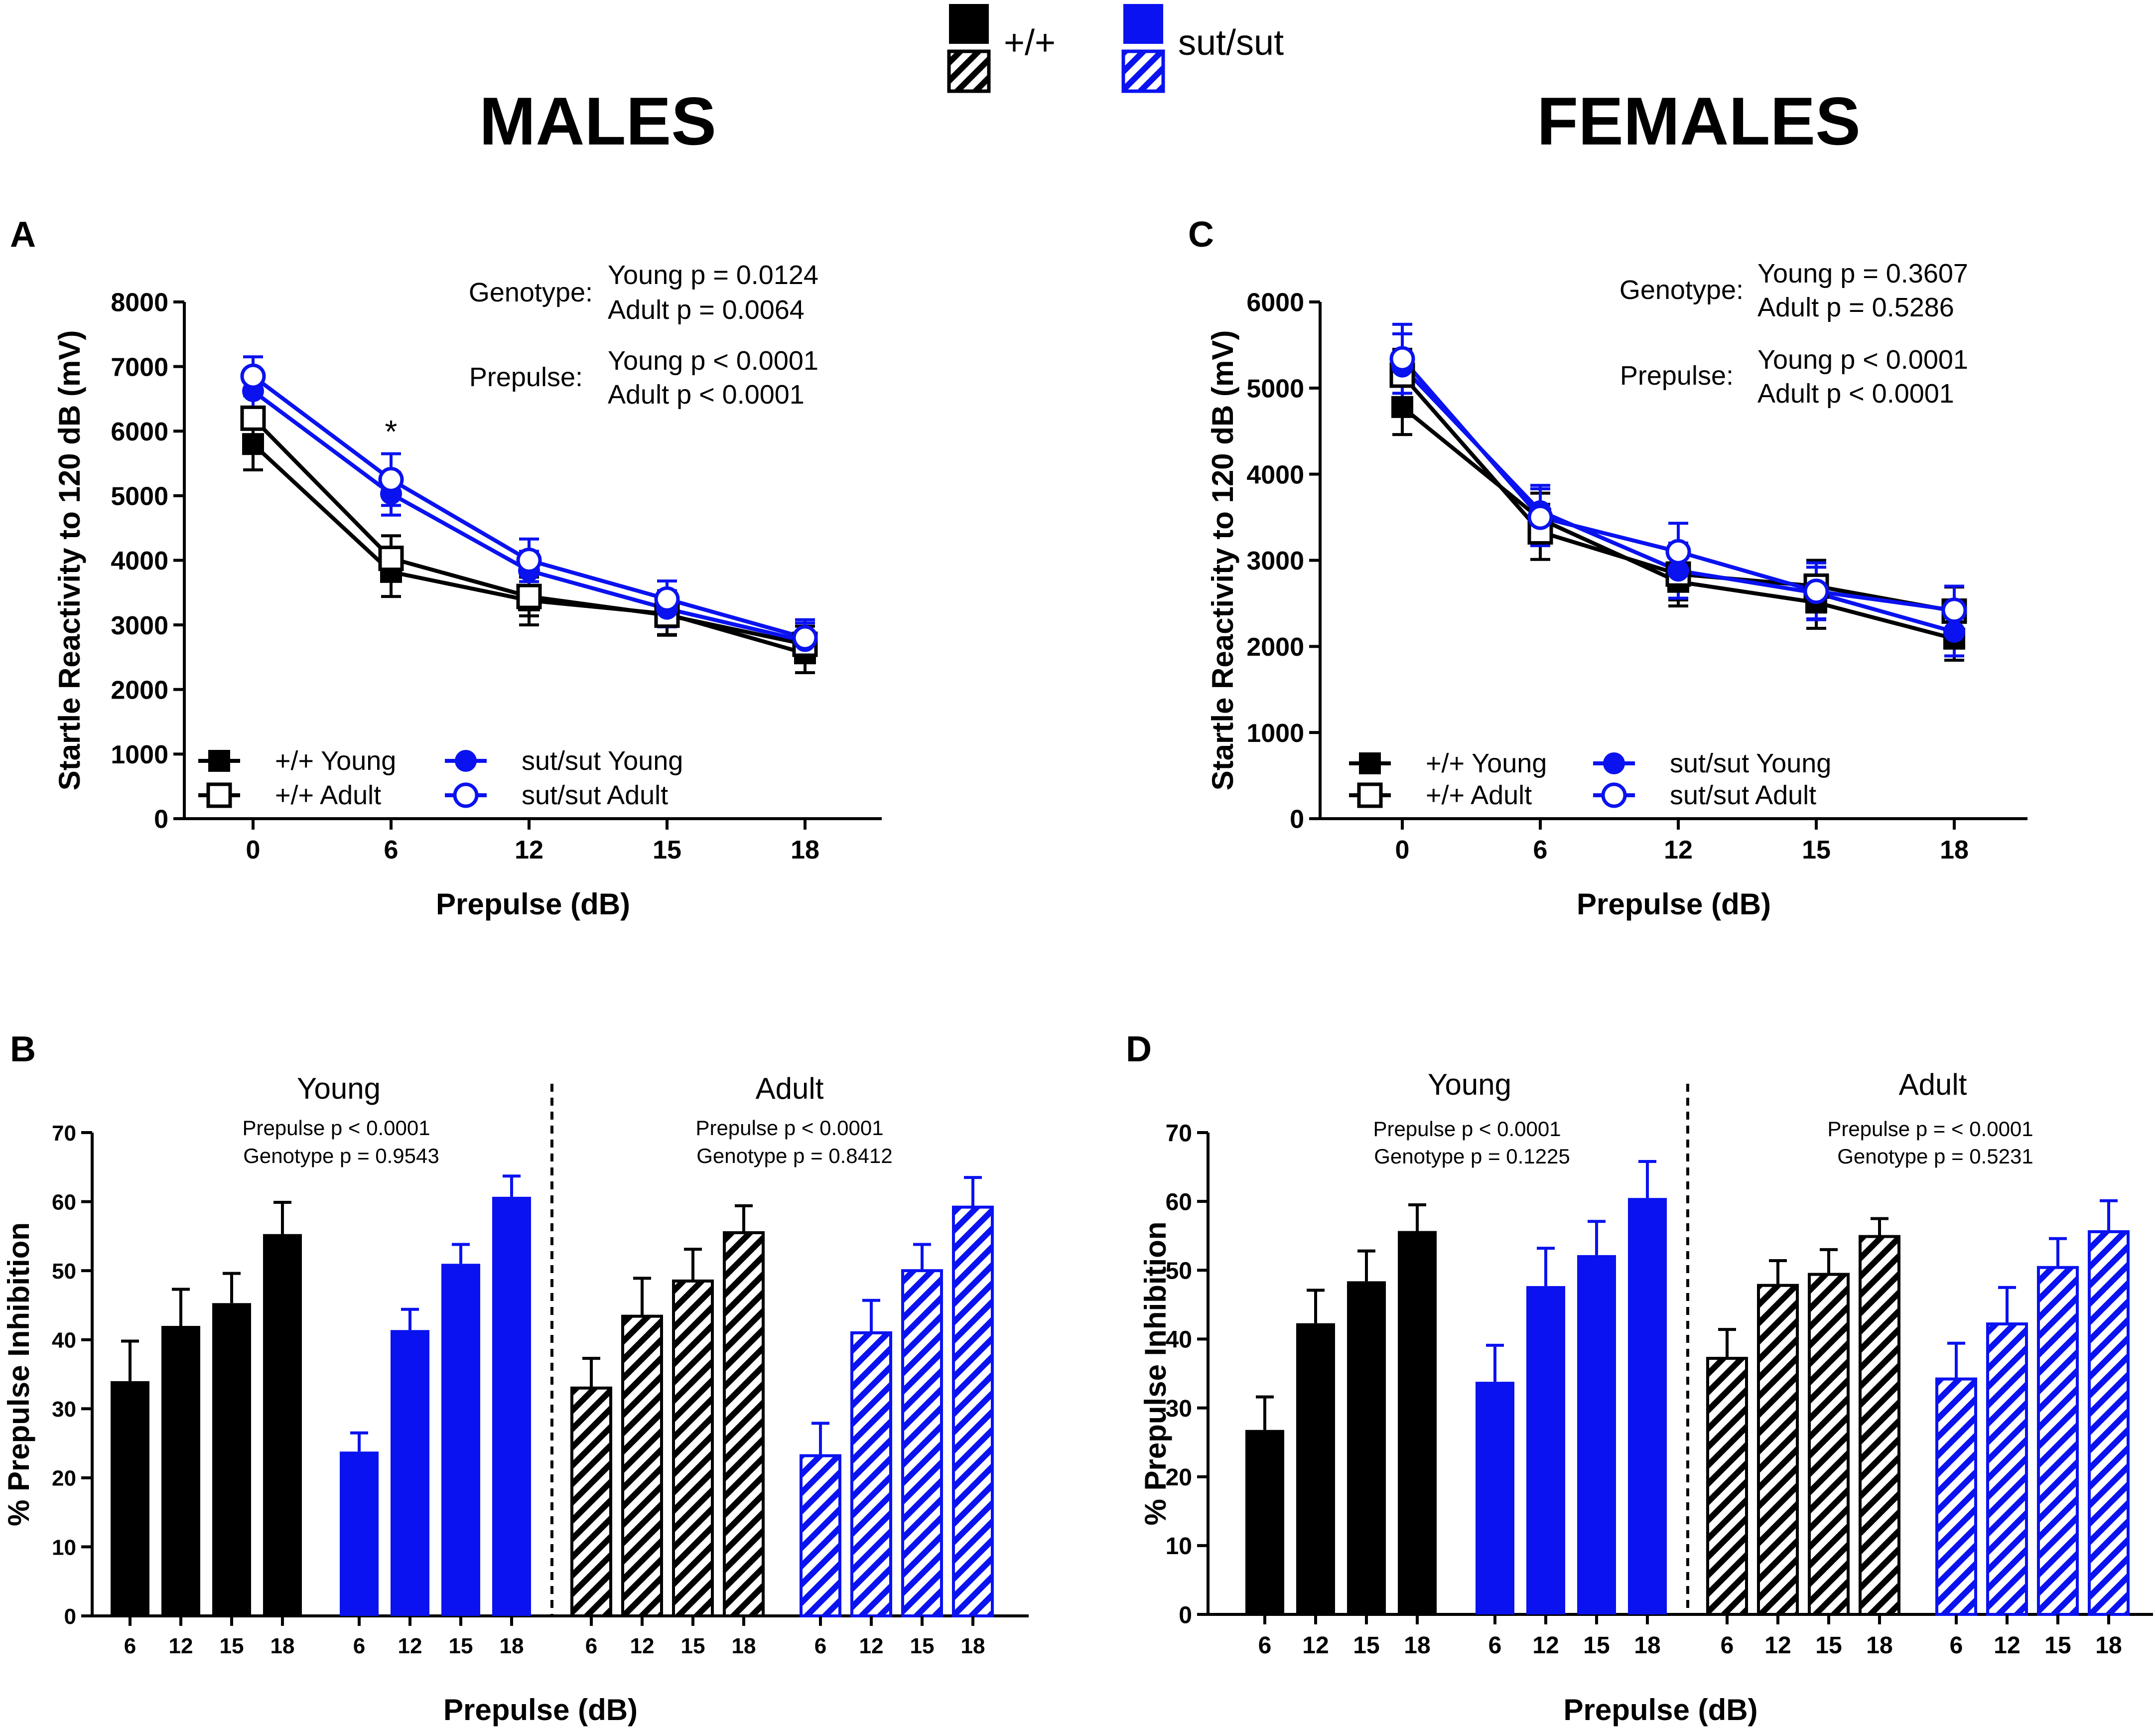  What do you see at coordinates (1933, 1085) in the screenshot?
I see `panel-d-adult-title: Adult` at bounding box center [1933, 1085].